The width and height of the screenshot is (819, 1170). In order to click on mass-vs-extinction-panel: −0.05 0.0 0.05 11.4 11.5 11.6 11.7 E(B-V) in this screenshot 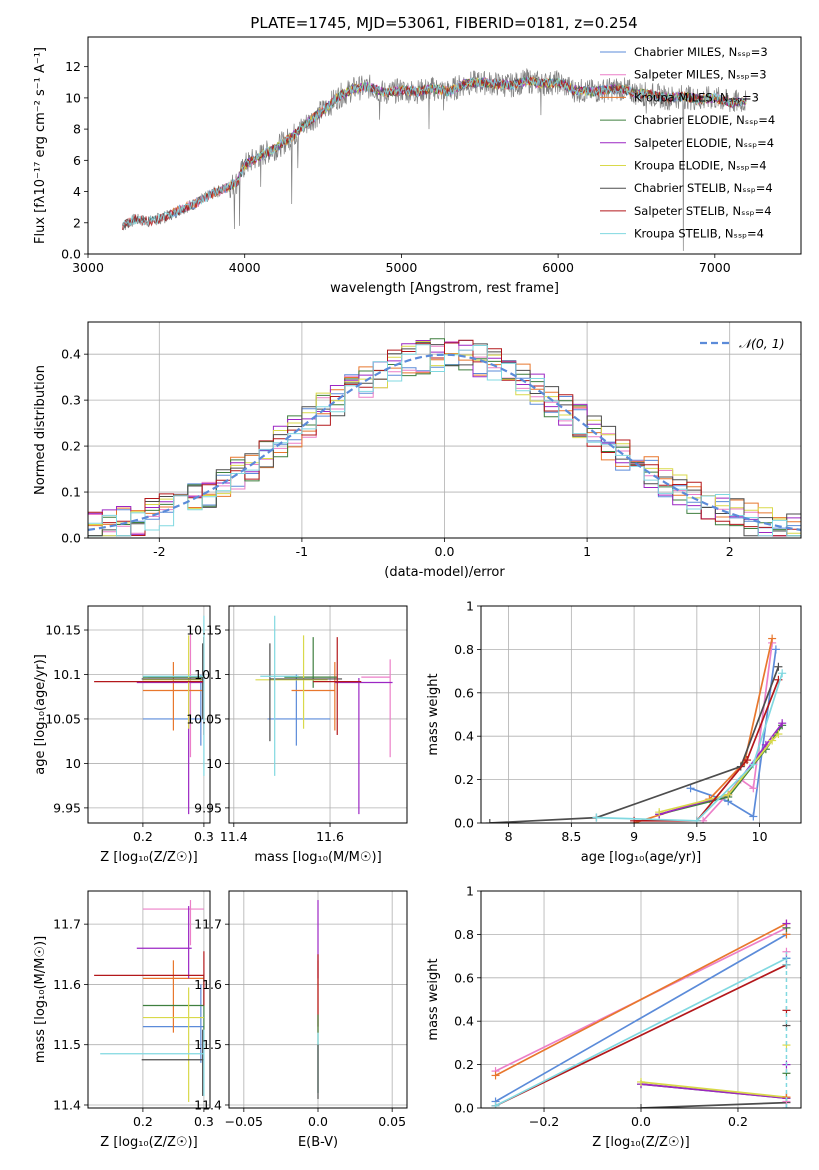, I will do `click(301, 1020)`.